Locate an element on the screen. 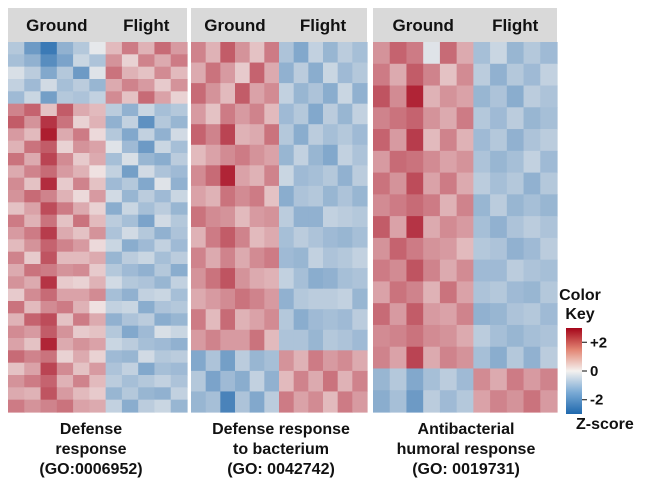 Image resolution: width=653 pixels, height=493 pixels. color-key-tick-label: -2 is located at coordinates (596, 400).